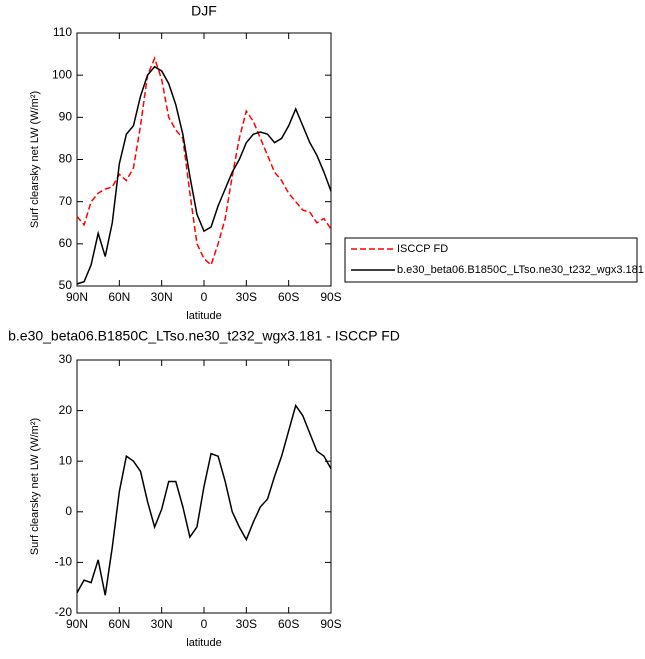 The image size is (645, 659). What do you see at coordinates (64, 562) in the screenshot?
I see `y-tick-label: -10` at bounding box center [64, 562].